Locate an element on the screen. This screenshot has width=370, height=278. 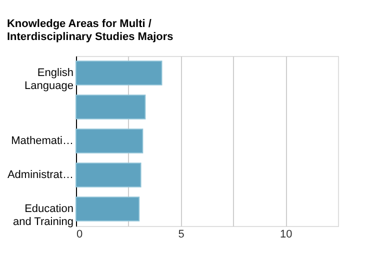
y-tick-label: Education and Training is located at coordinates (43, 215).